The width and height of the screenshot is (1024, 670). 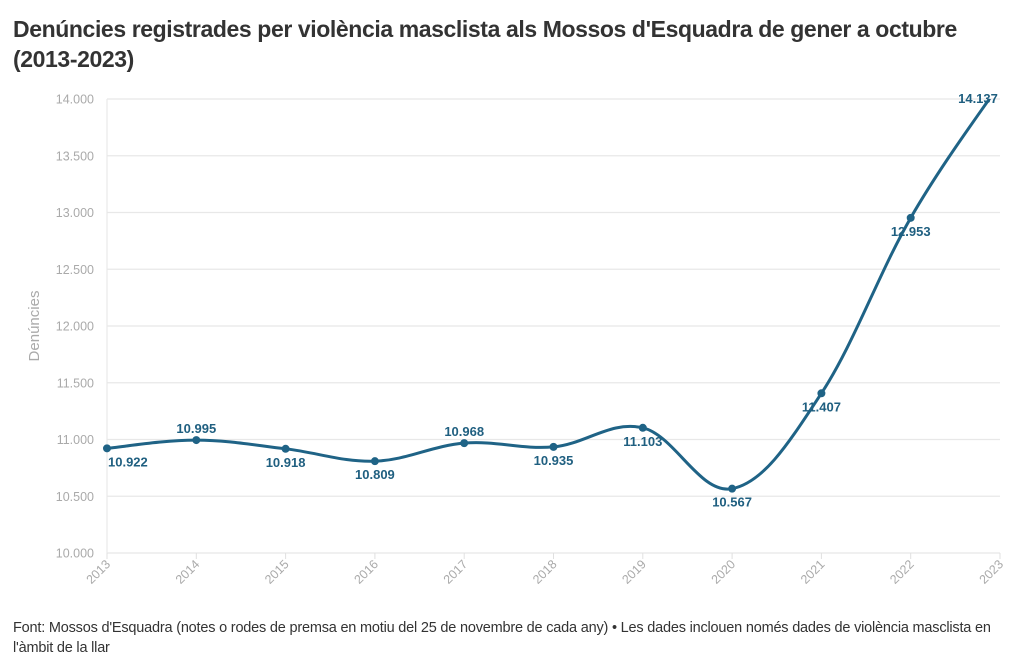 What do you see at coordinates (196, 428) in the screenshot?
I see `data-label: 10.995` at bounding box center [196, 428].